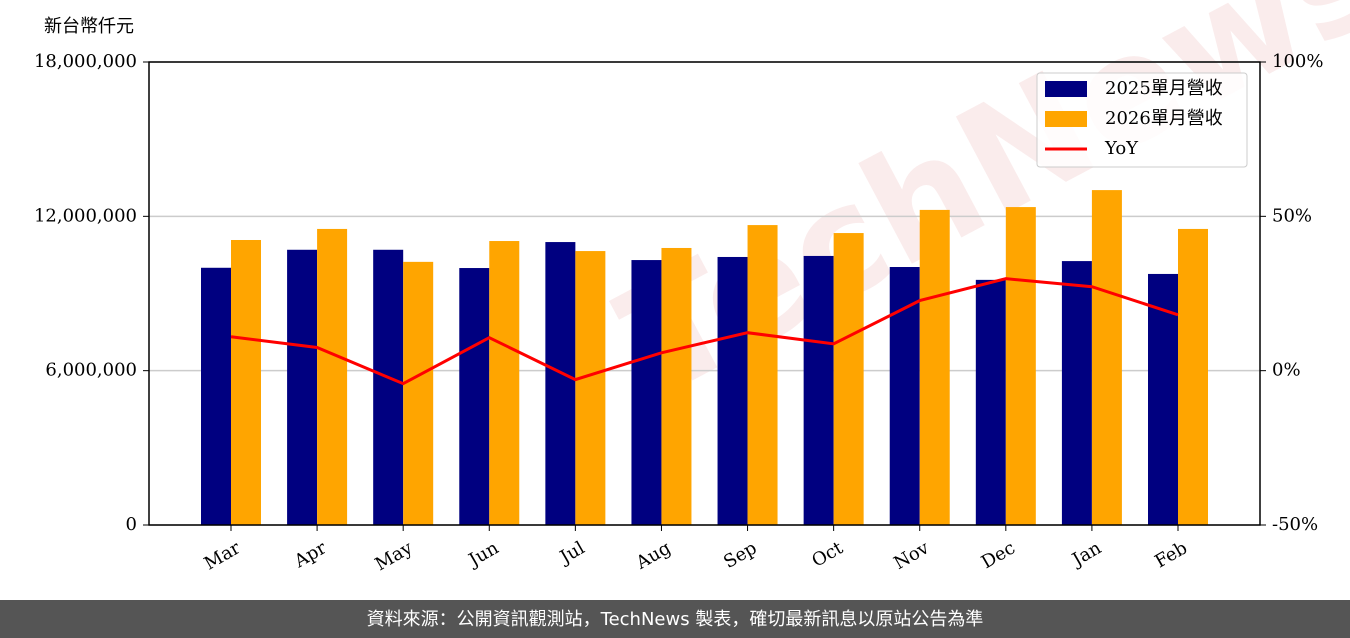 The width and height of the screenshot is (1350, 638). What do you see at coordinates (911, 555) in the screenshot?
I see `x-tick-label: Nov` at bounding box center [911, 555].